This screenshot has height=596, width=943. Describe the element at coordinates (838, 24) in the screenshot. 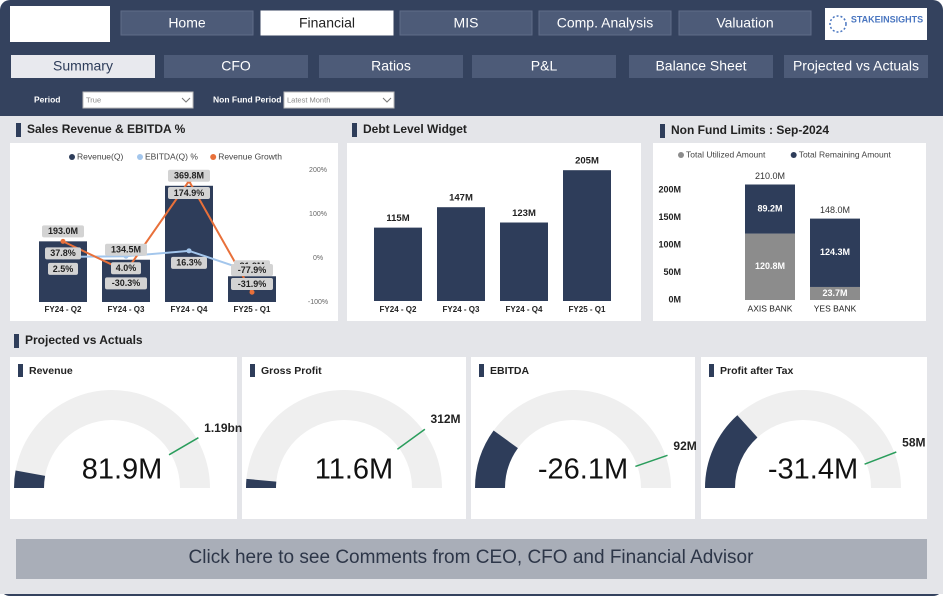

I see `logo-icon` at that location.